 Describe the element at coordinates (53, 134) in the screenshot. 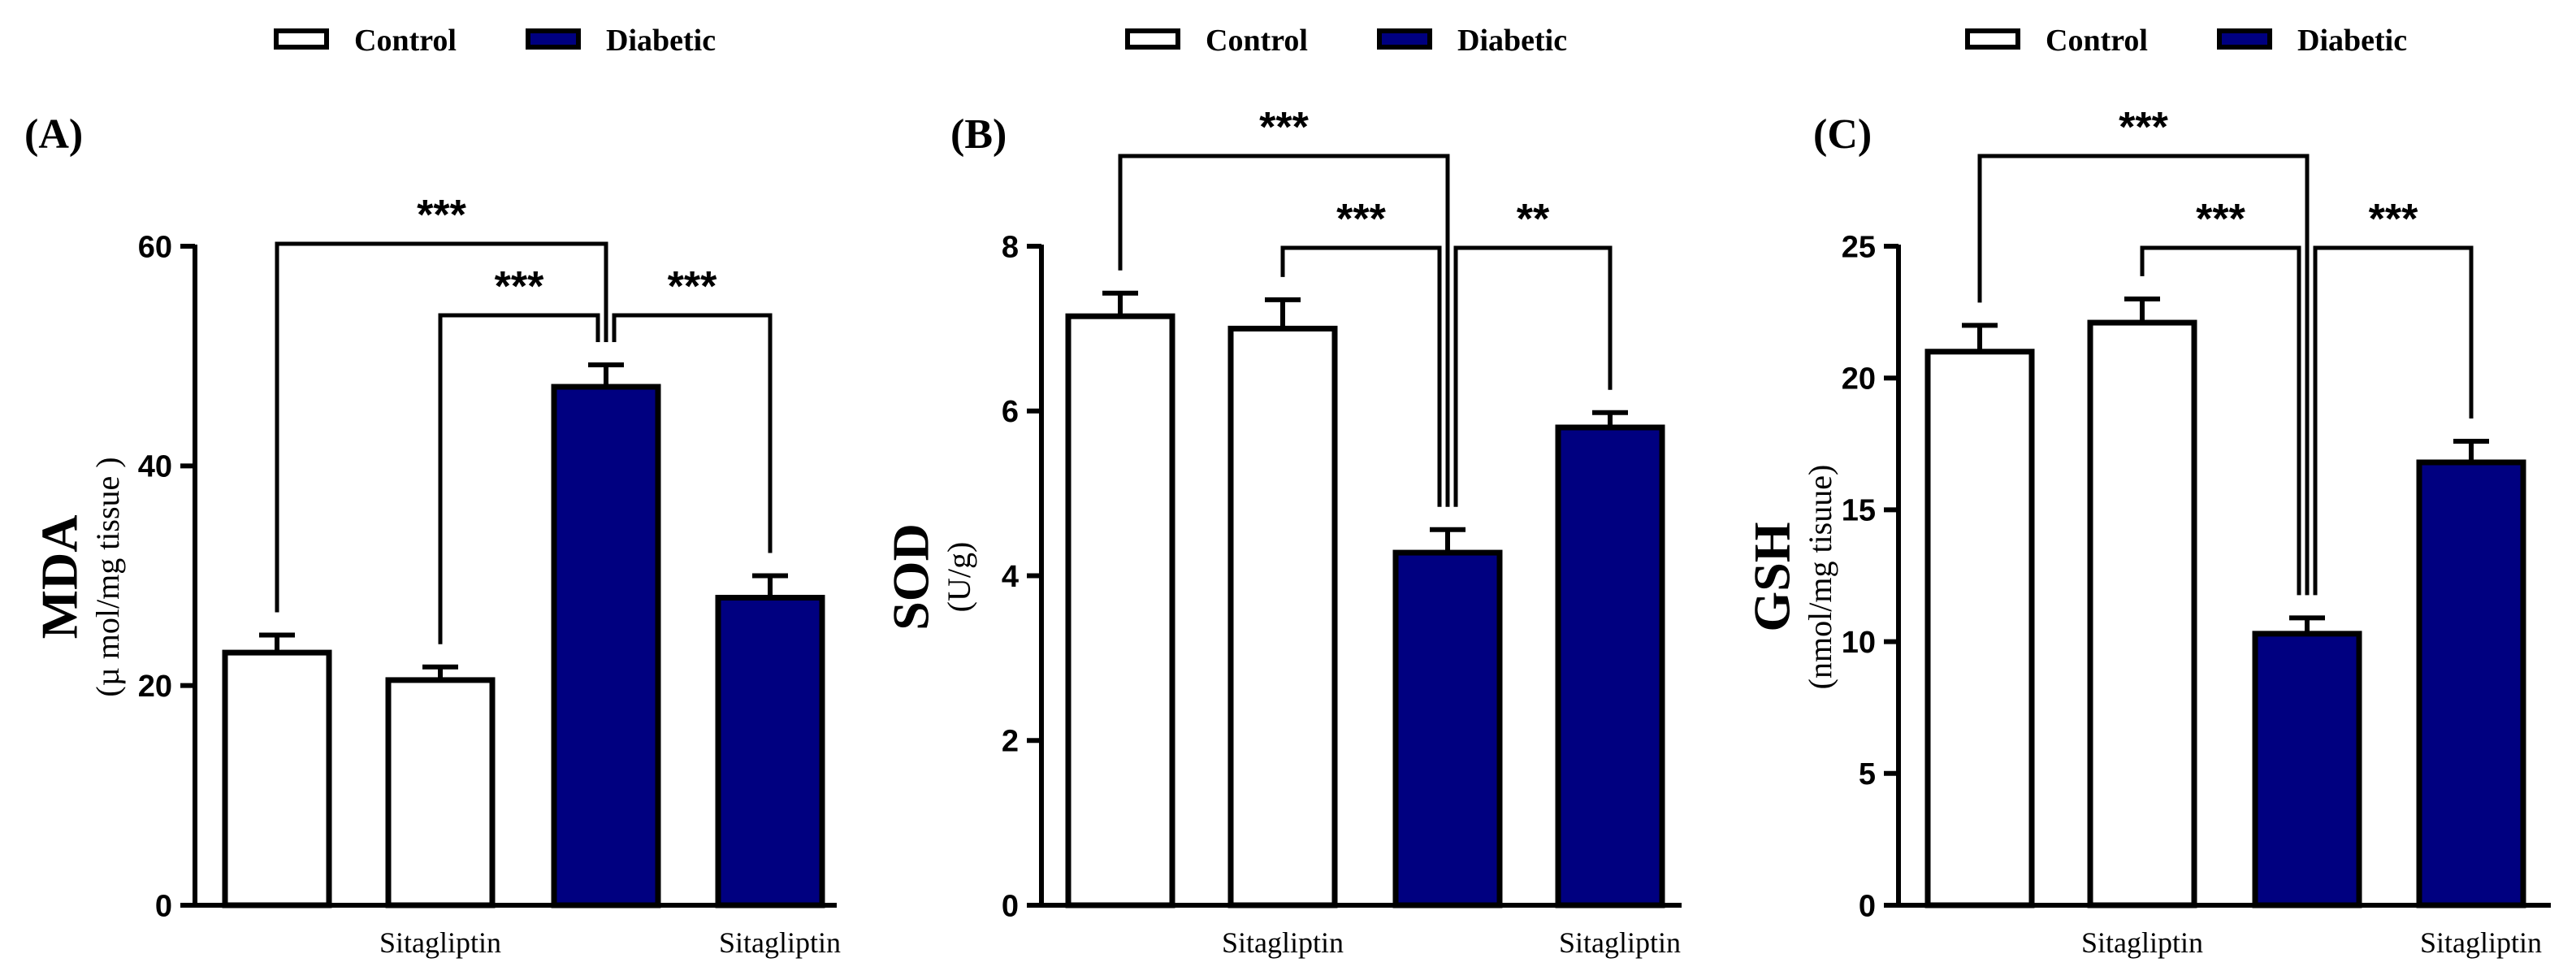

I see `panel-label: (A)` at that location.